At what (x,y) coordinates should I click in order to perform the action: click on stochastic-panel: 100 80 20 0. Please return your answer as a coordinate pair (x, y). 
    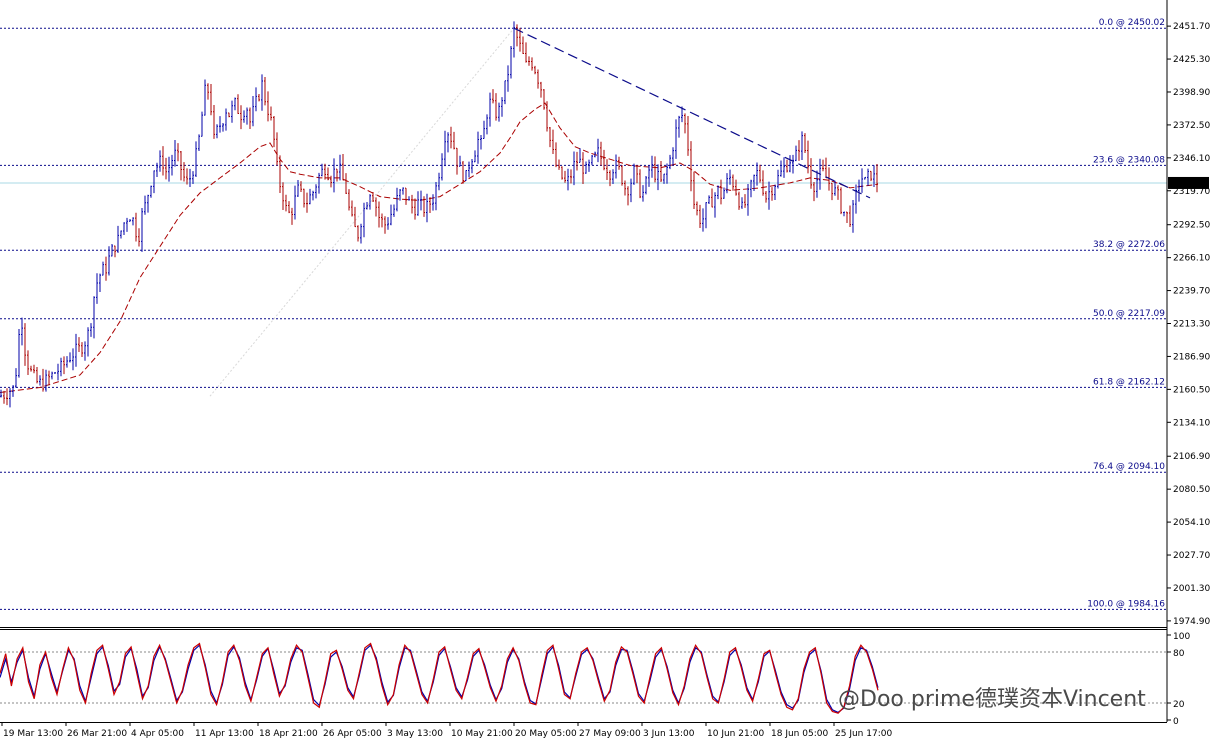
    Looking at the image, I should click on (595, 679).